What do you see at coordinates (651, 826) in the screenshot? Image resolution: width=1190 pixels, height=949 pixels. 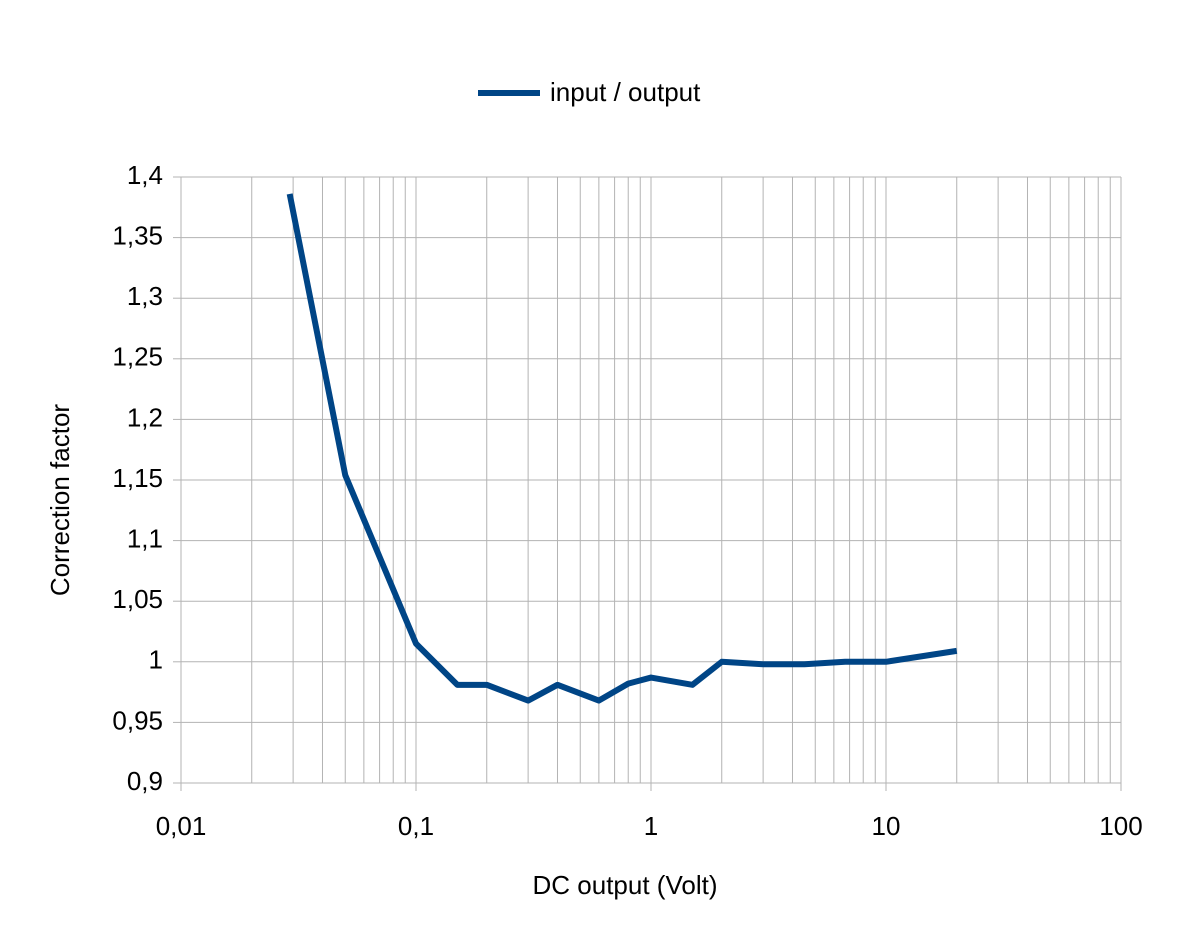 I see `x-tick-label: 1` at bounding box center [651, 826].